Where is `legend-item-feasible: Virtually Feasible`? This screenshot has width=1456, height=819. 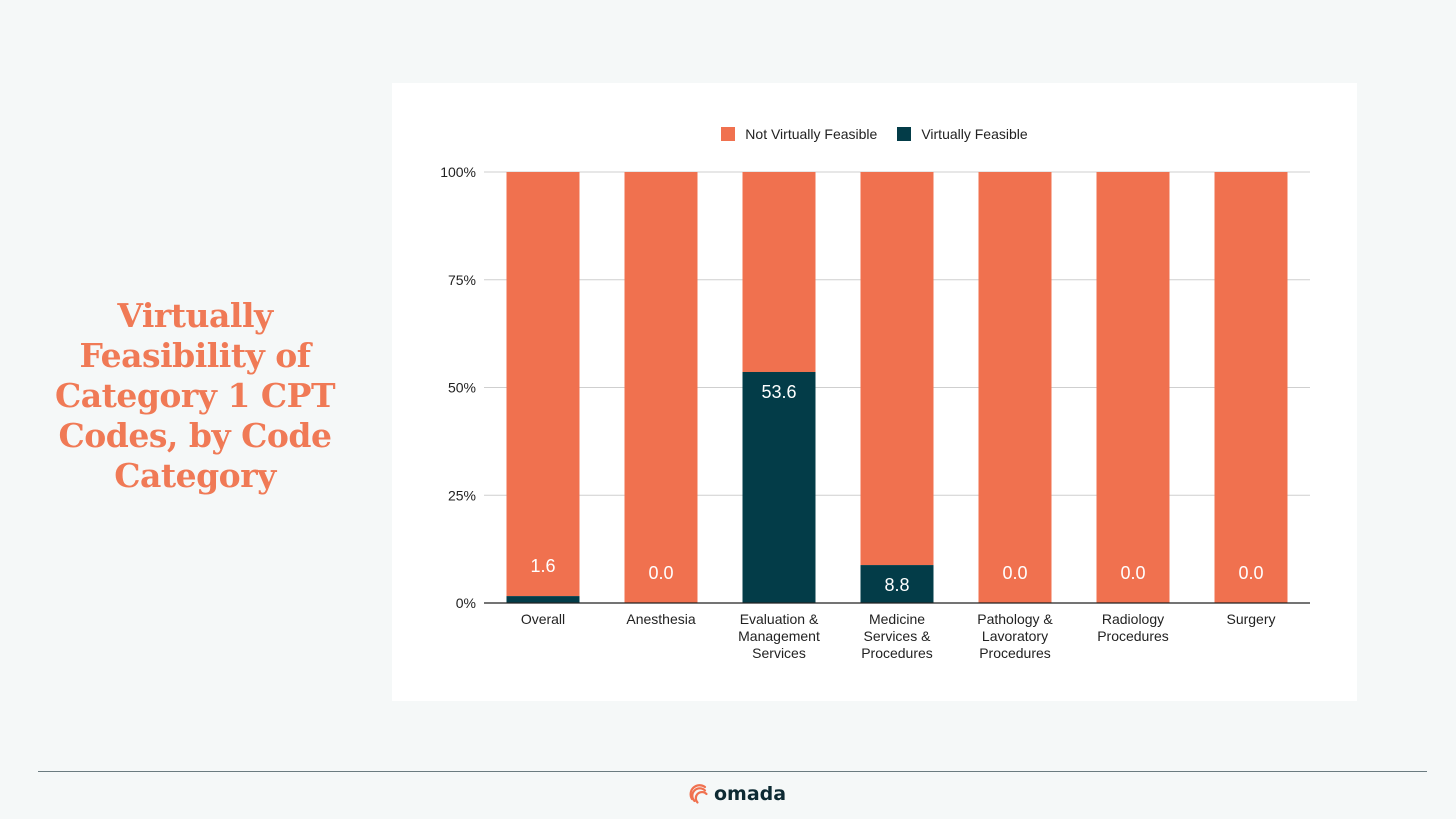 legend-item-feasible: Virtually Feasible is located at coordinates (962, 134).